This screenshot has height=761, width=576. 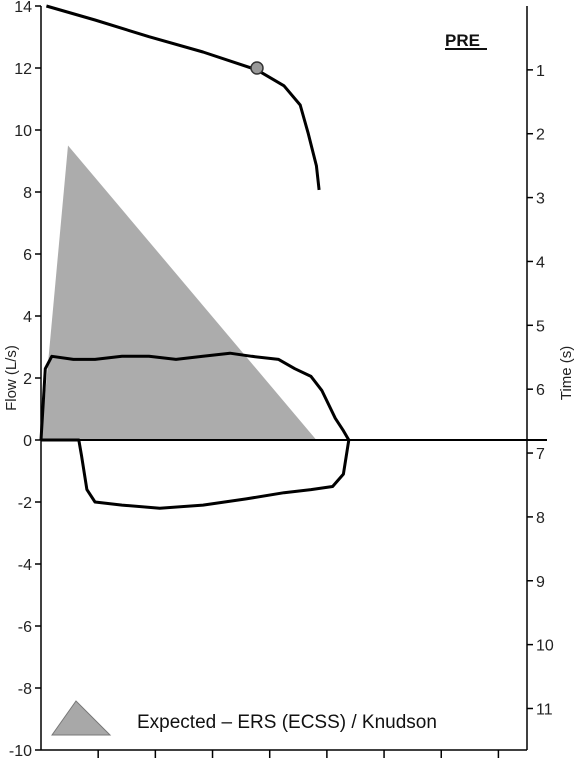 What do you see at coordinates (27, 193) in the screenshot?
I see `left-tick-label: 8` at bounding box center [27, 193].